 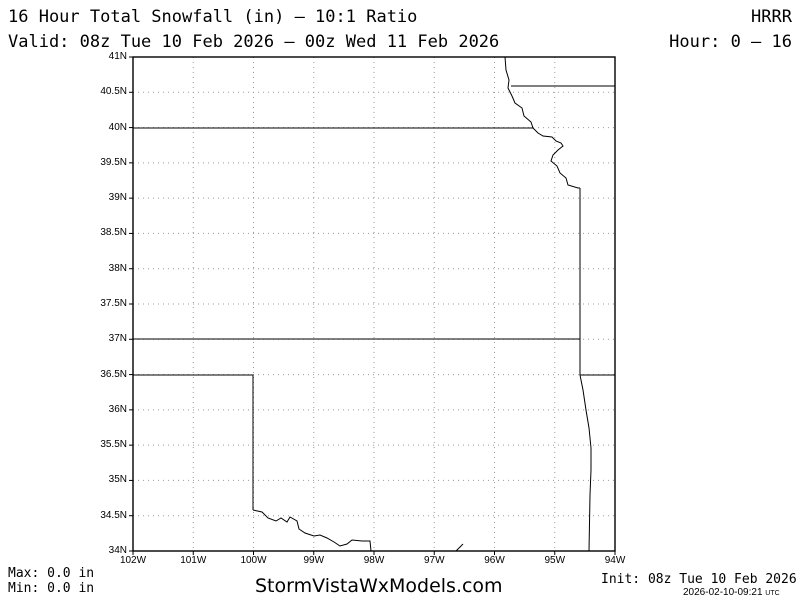 What do you see at coordinates (113, 374) in the screenshot?
I see `lat-label: 36.5N` at bounding box center [113, 374].